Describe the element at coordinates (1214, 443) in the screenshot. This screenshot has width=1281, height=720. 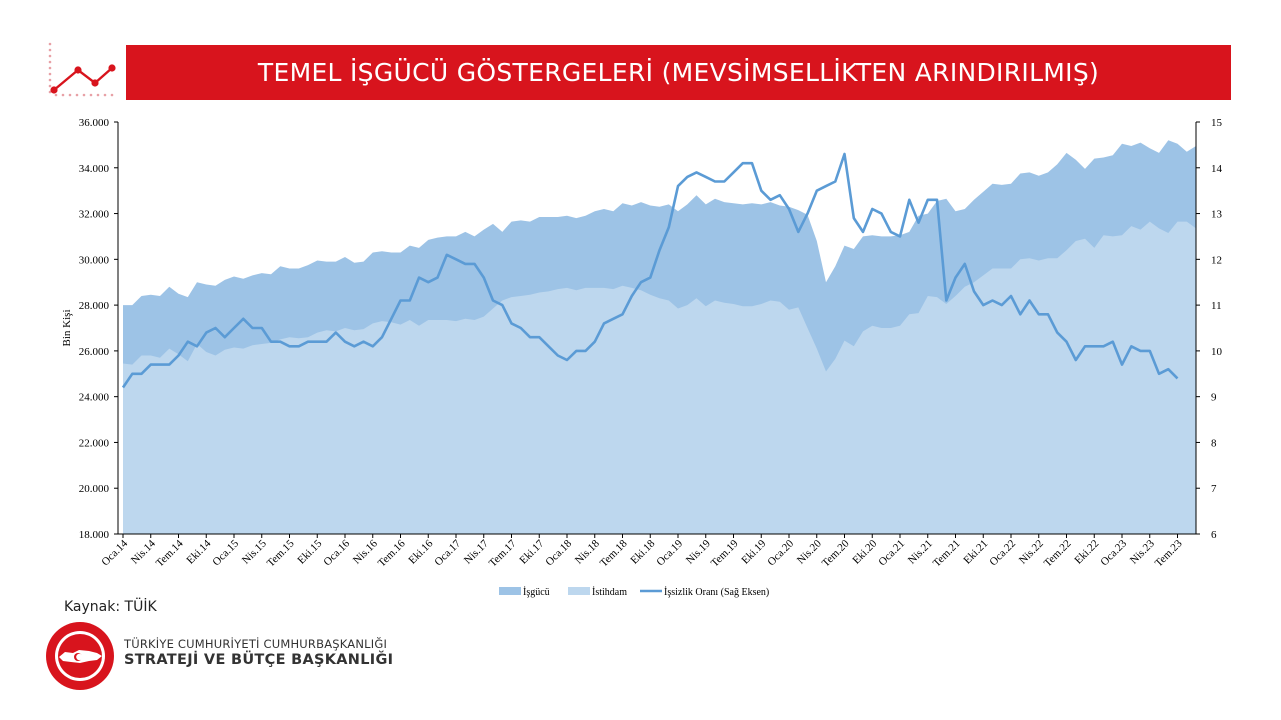
I see `y2-tick-label: 8` at that location.